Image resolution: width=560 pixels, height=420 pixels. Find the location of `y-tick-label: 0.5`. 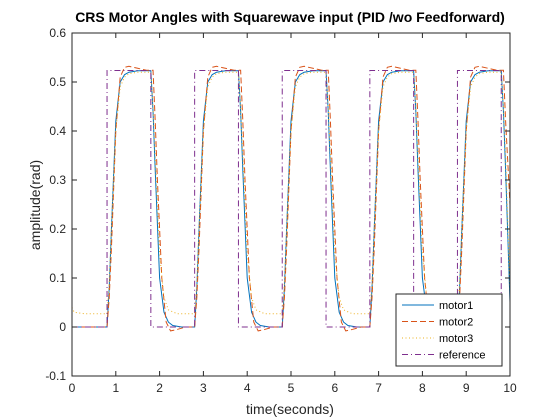

y-tick-label: 0.5 is located at coordinates (57, 82).